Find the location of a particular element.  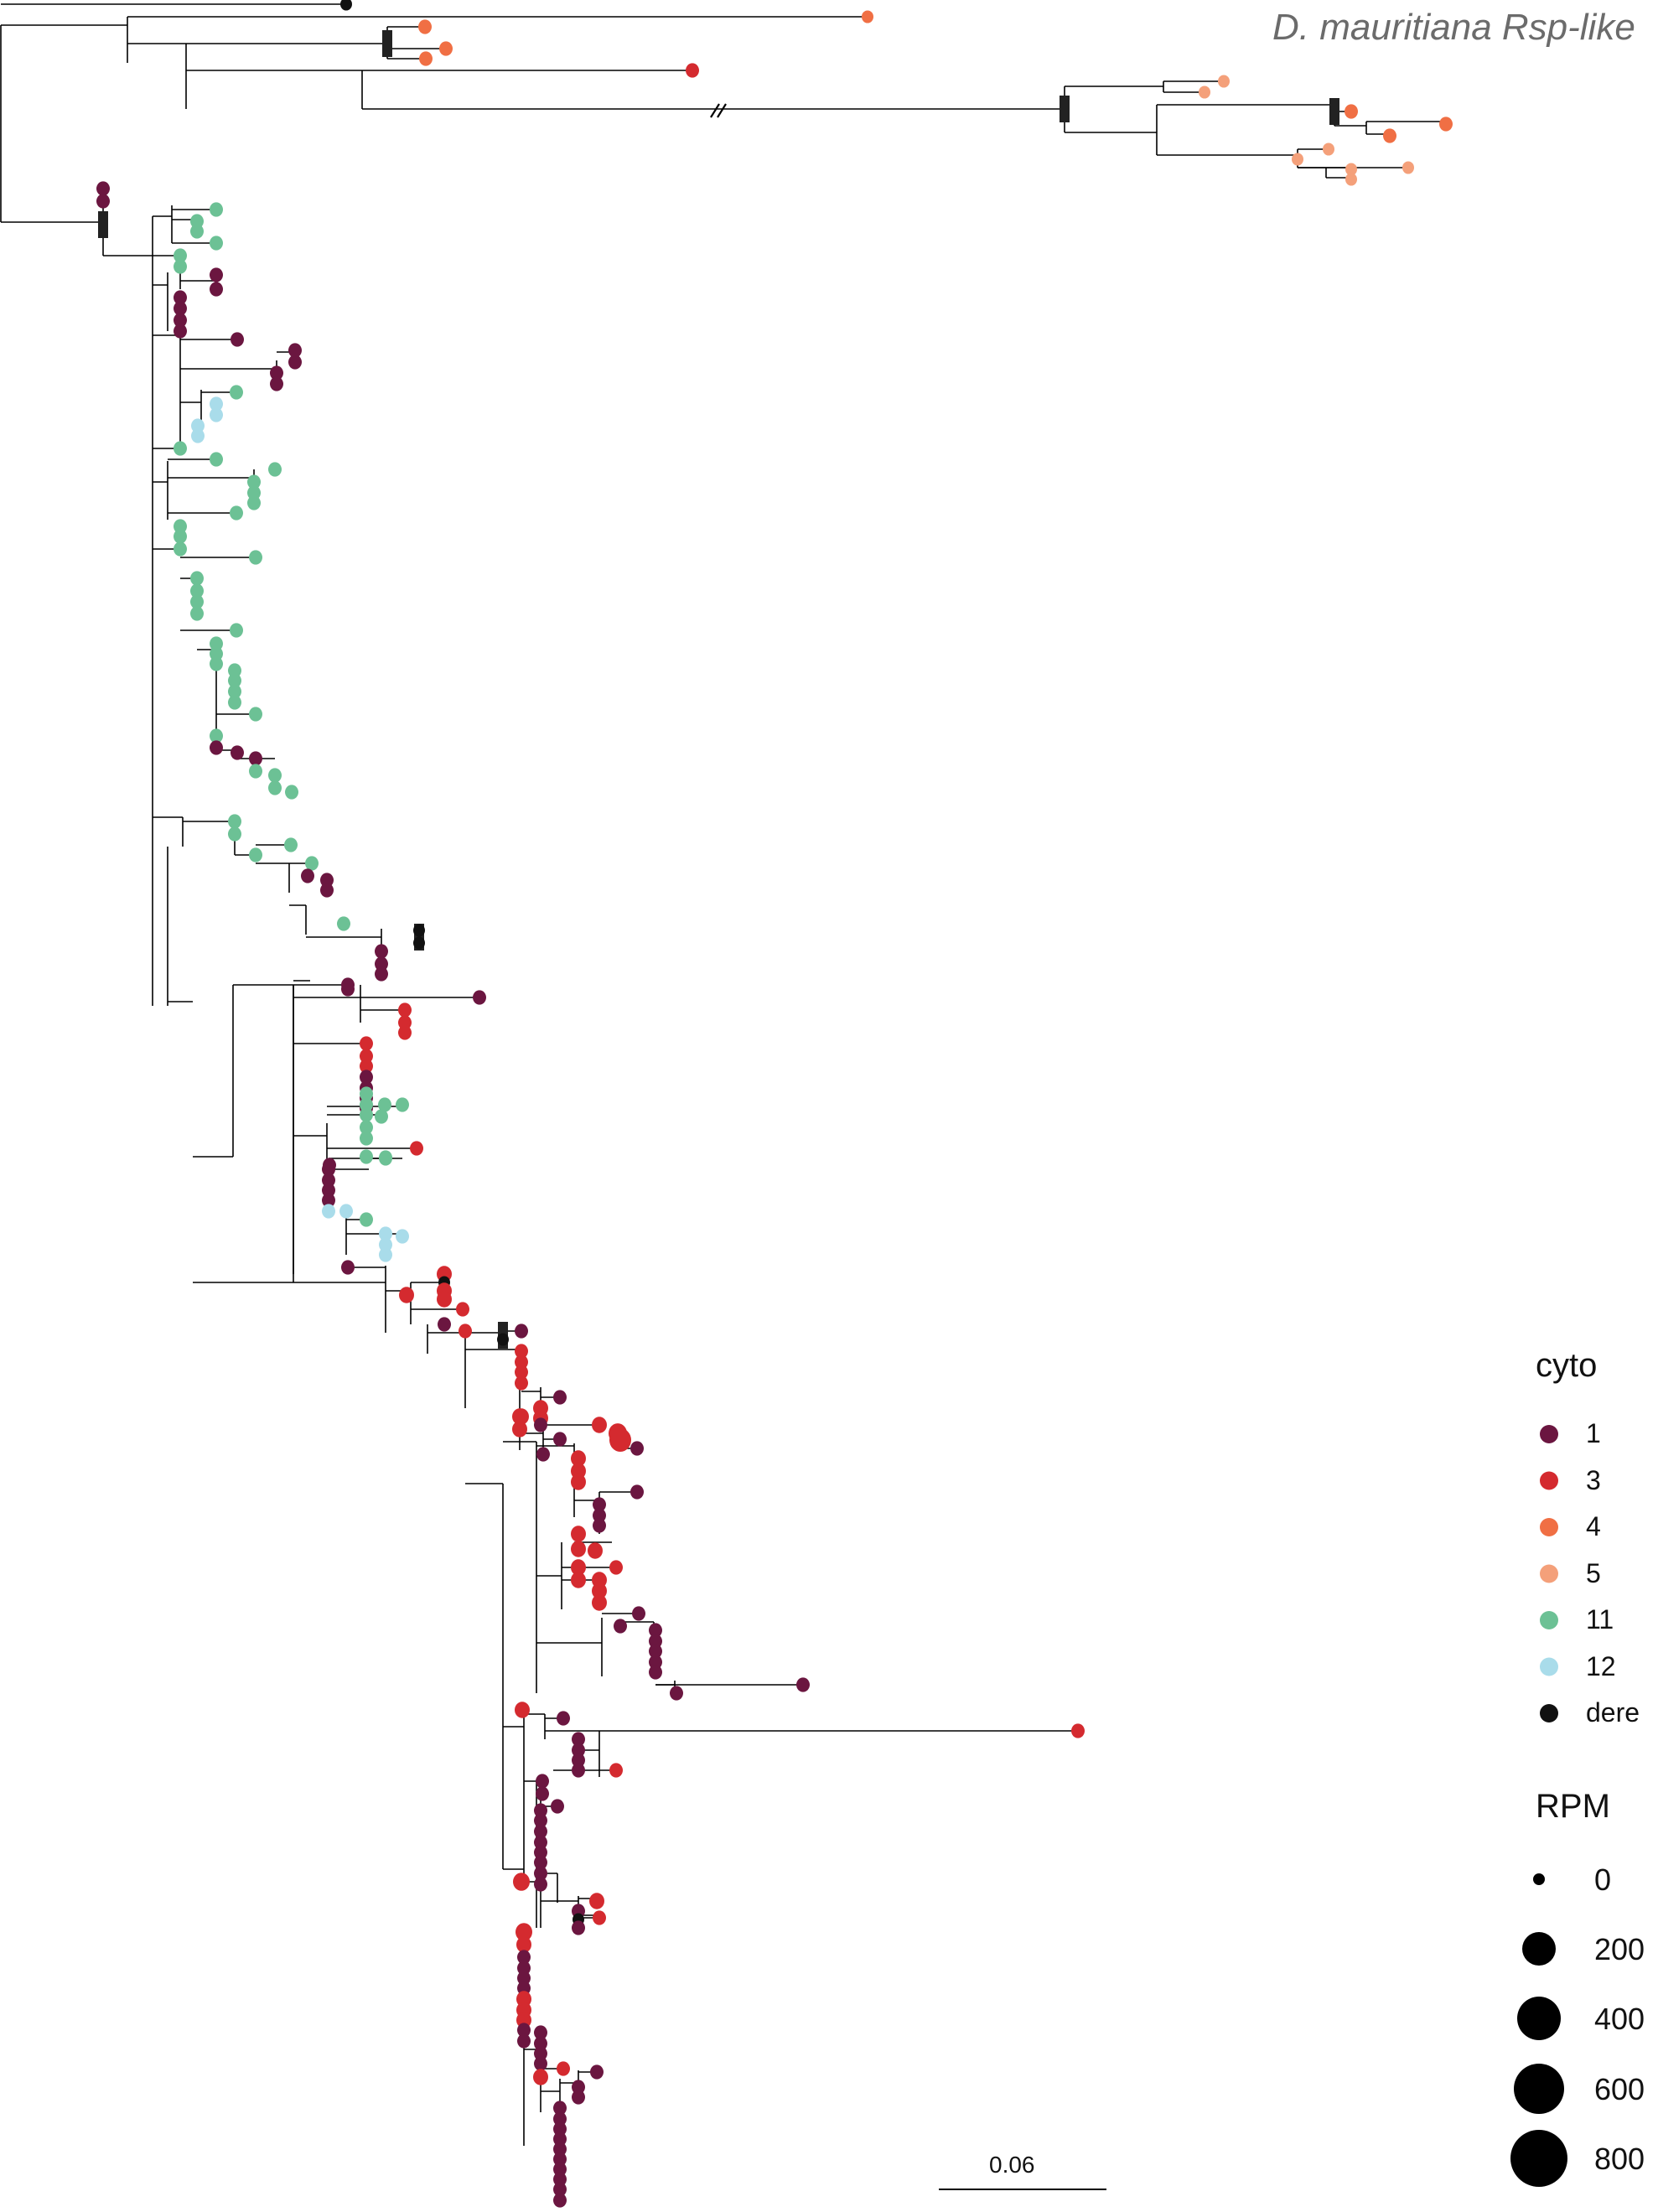

legend-size-text: 200 is located at coordinates (1619, 1949).